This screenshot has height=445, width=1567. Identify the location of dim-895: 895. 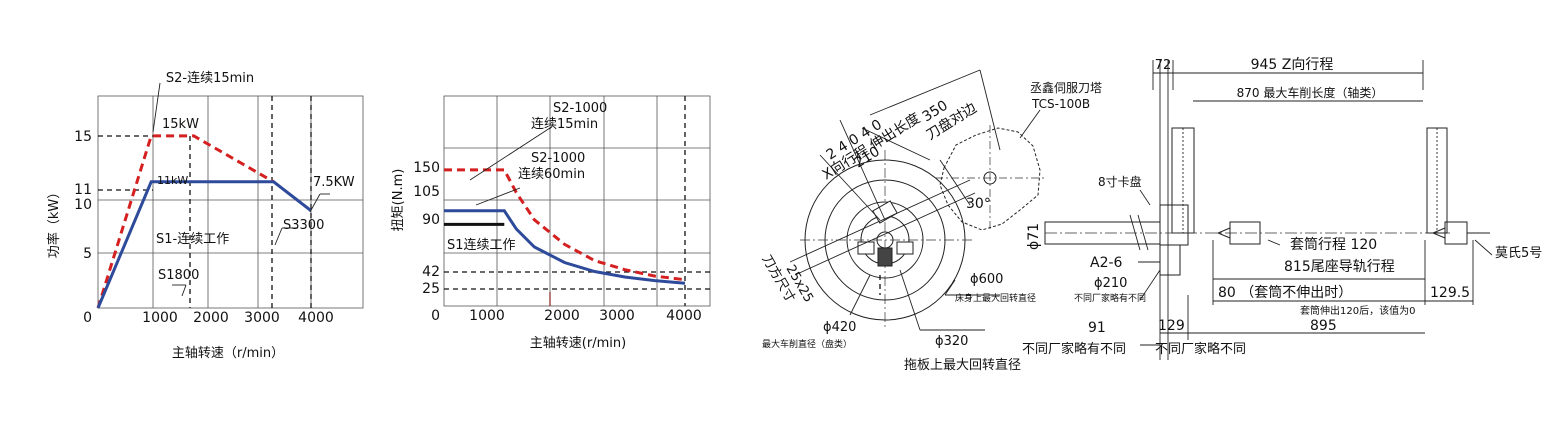
(1323, 326).